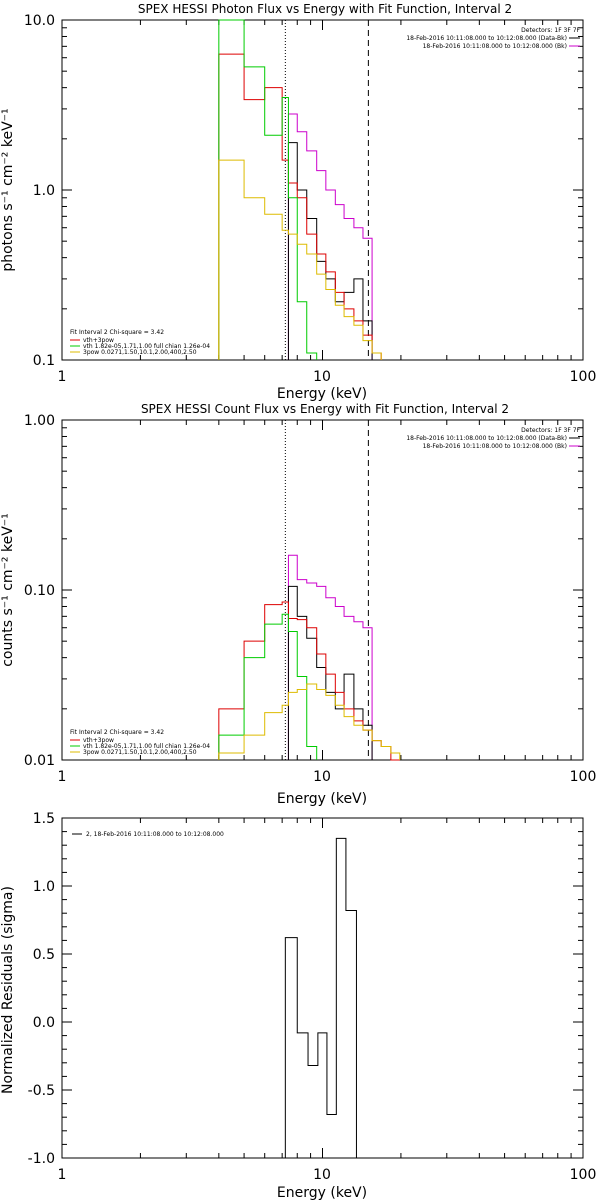 Image resolution: width=600 pixels, height=1200 pixels. I want to click on y-tick-label: -0.5, so click(41, 1091).